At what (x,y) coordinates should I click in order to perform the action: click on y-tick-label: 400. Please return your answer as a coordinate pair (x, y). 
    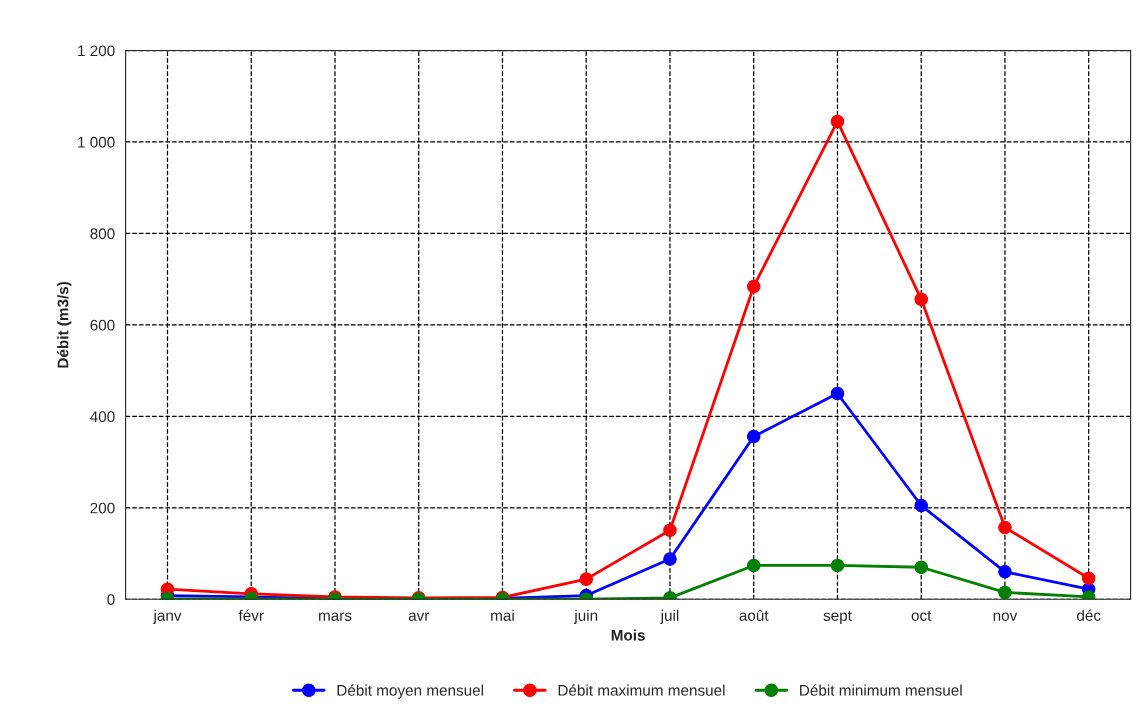
    Looking at the image, I should click on (102, 417).